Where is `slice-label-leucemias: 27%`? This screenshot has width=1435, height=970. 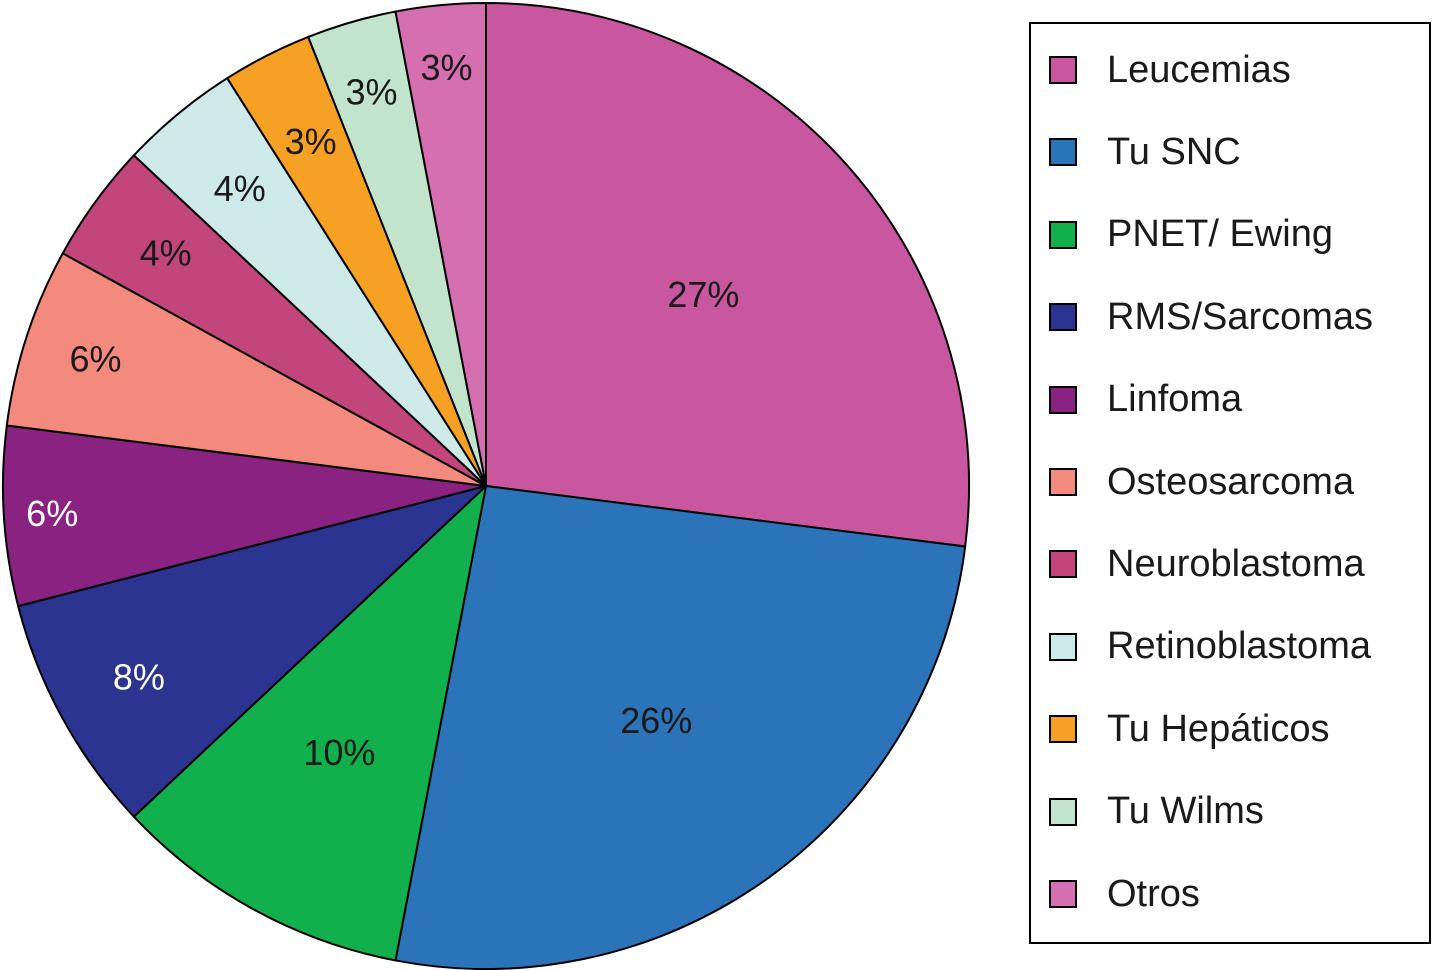
slice-label-leucemias: 27% is located at coordinates (703, 294).